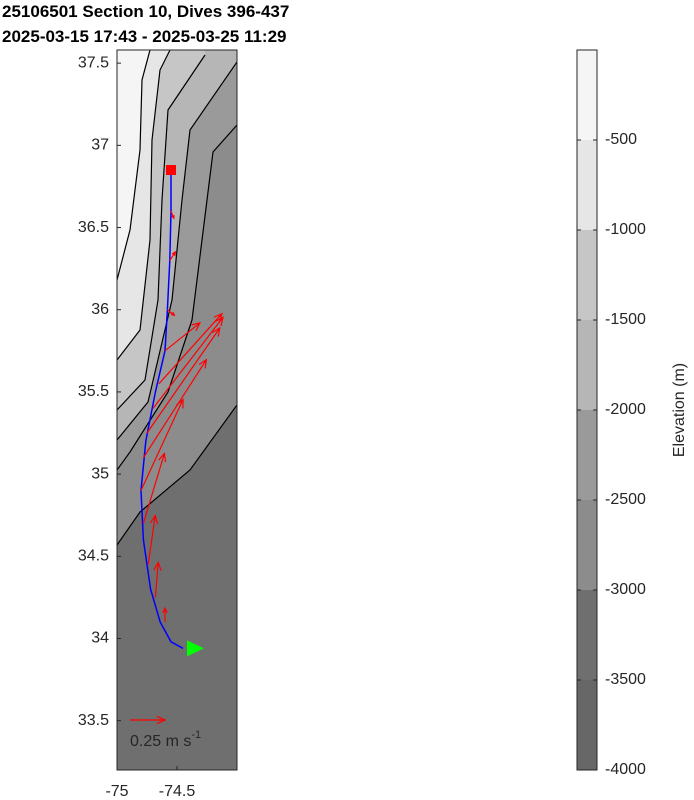 The image size is (694, 800). I want to click on colorbar-tick-label: -1000, so click(625, 229).